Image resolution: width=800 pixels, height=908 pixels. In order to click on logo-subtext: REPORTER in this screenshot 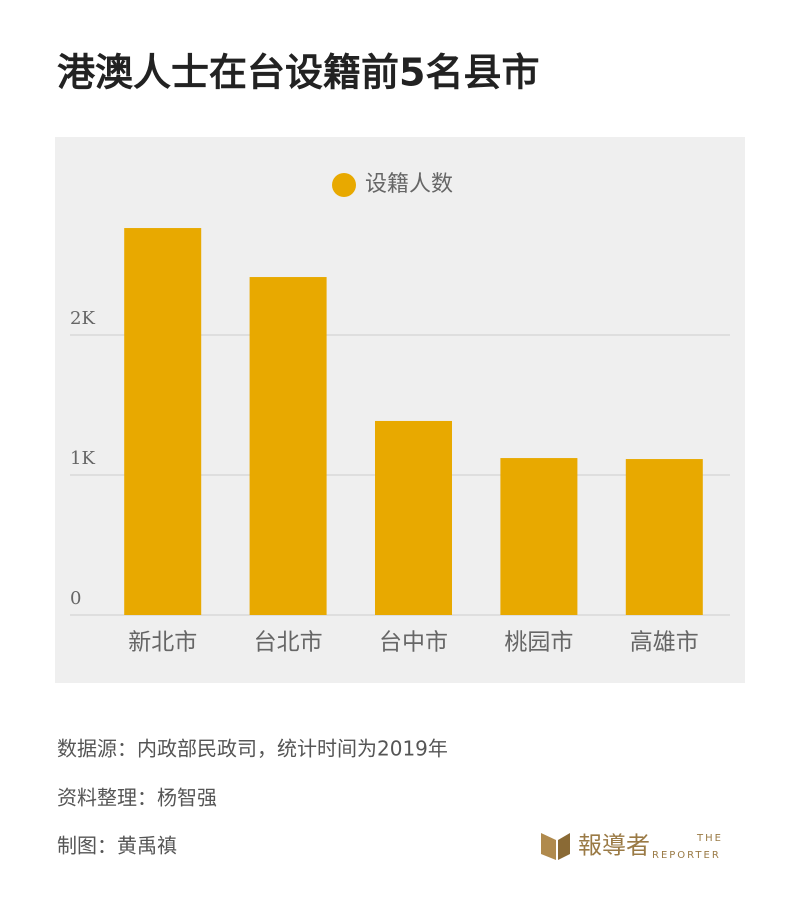, I will do `click(686, 855)`.